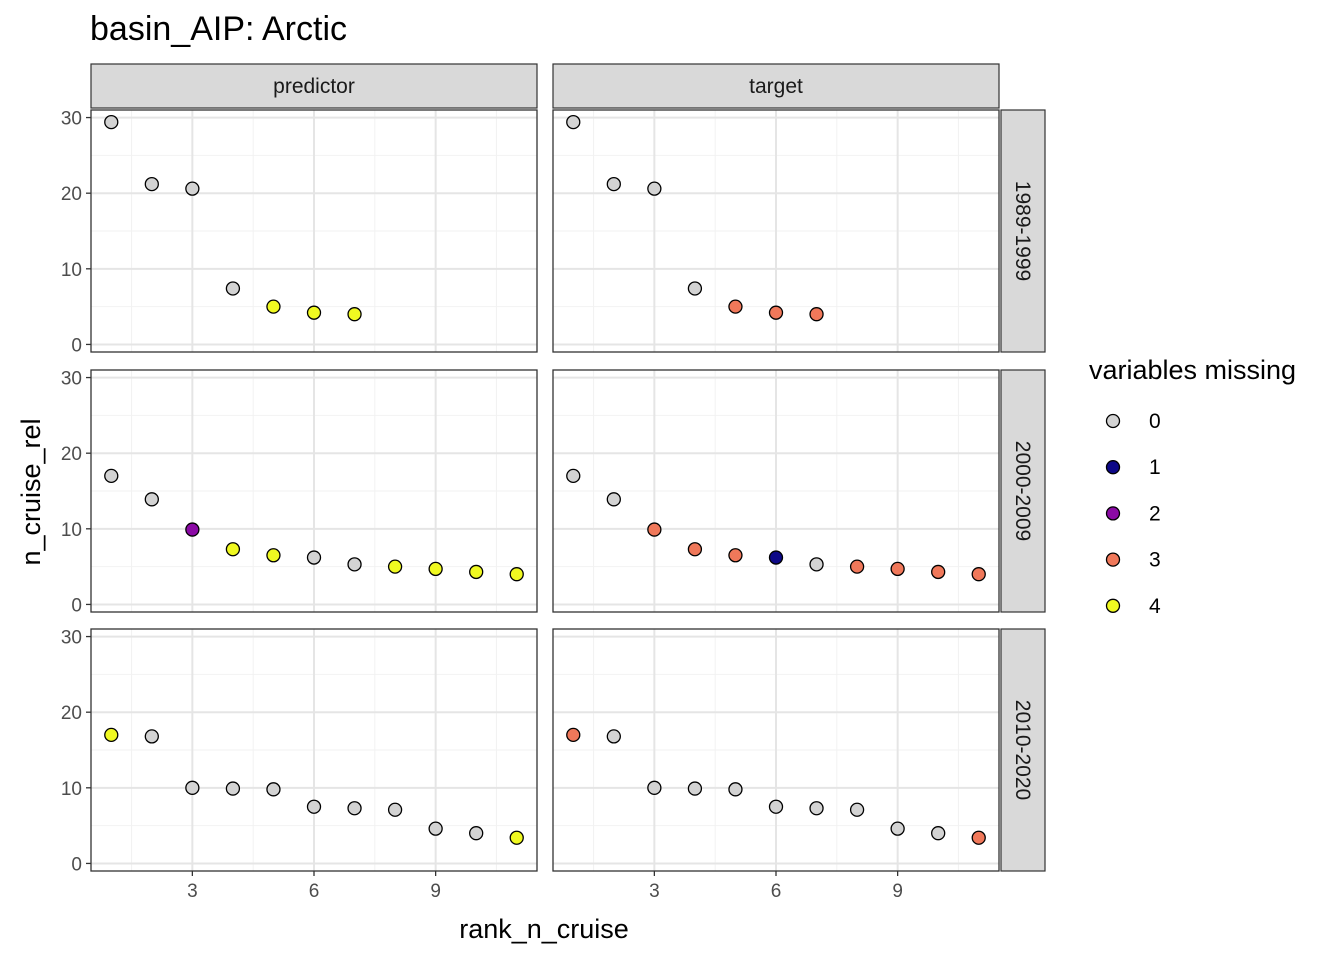 This screenshot has height=960, width=1344. I want to click on legend-item-1: 1, so click(1133, 467).